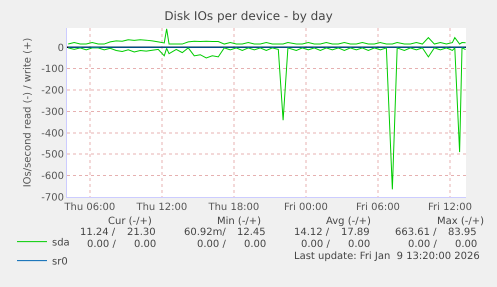  Describe the element at coordinates (98, 232) in the screenshot. I see `text: 11.24 /` at that location.